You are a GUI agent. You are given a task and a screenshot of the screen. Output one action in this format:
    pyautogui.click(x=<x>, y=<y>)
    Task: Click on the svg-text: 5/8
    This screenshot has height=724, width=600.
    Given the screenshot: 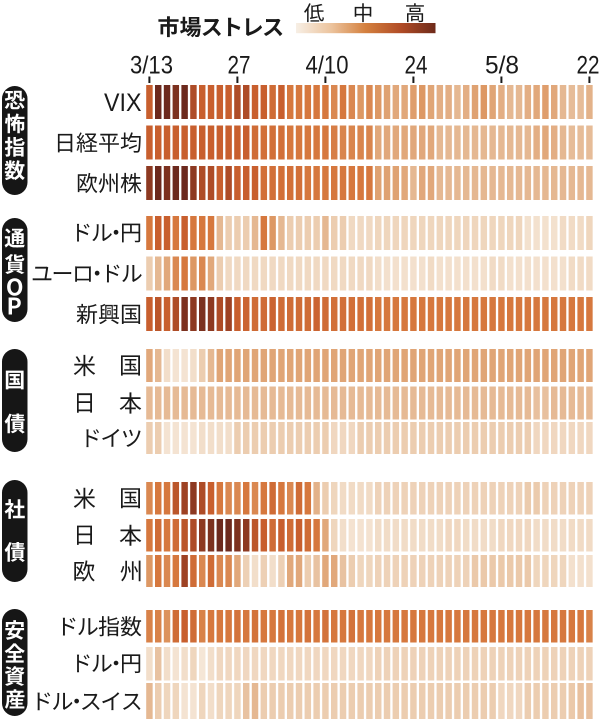 What is the action you would take?
    pyautogui.click(x=502, y=66)
    